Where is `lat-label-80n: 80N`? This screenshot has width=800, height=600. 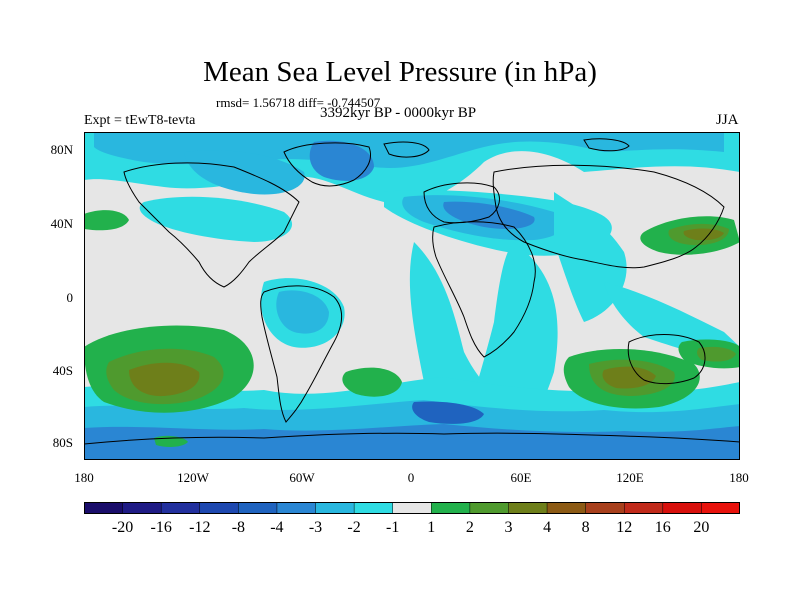
lat-label-80n: 80N is located at coordinates (61, 149).